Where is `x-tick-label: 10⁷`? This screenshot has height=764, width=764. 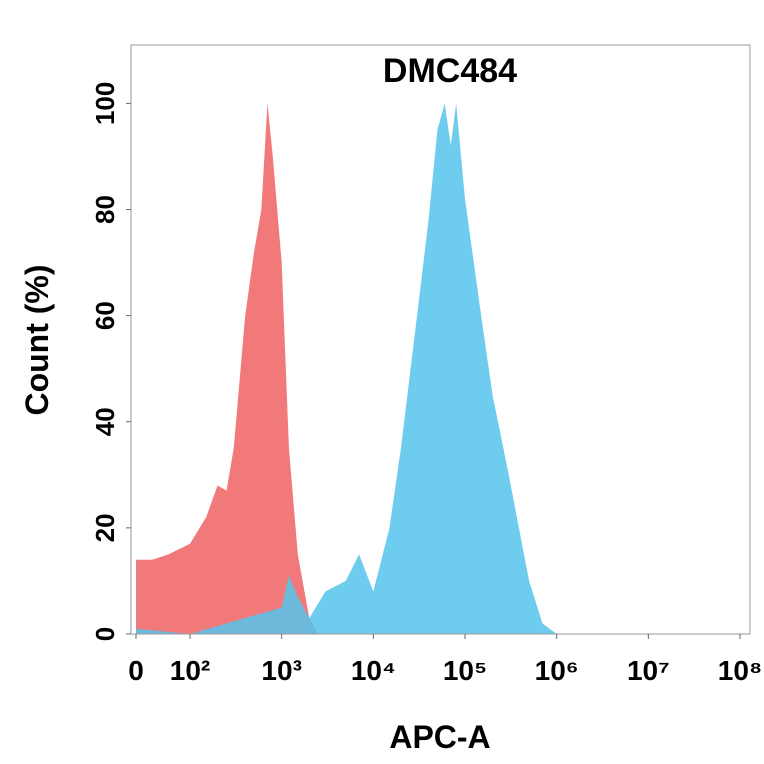 x-tick-label: 10⁷ is located at coordinates (648, 670).